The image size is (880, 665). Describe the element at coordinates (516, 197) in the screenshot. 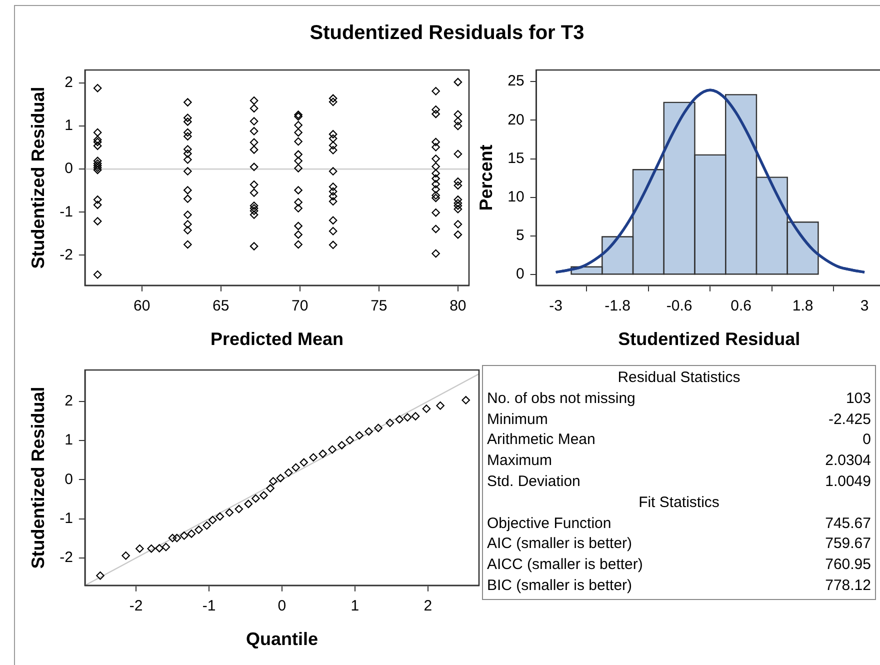

I see `y-tick-label: 10` at that location.